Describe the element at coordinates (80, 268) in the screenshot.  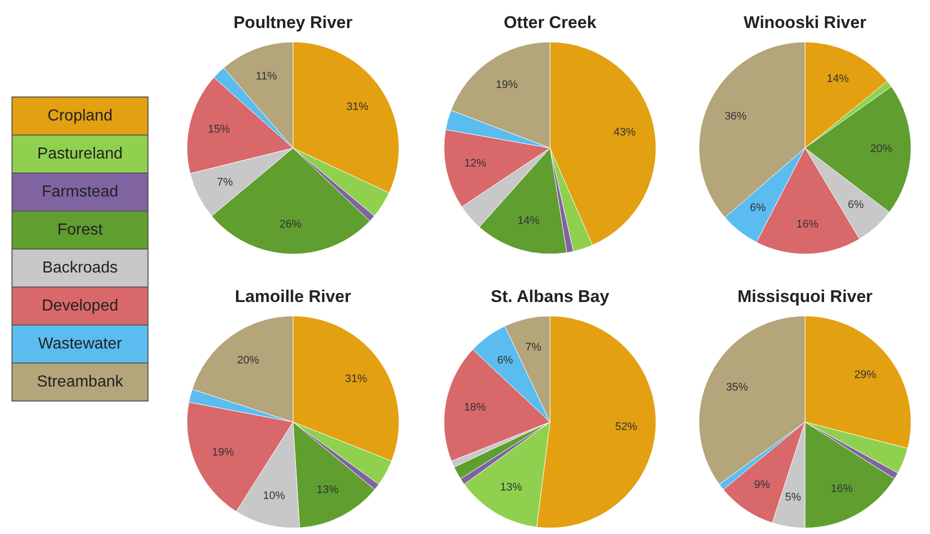
I see `legend-label: Backroads` at that location.